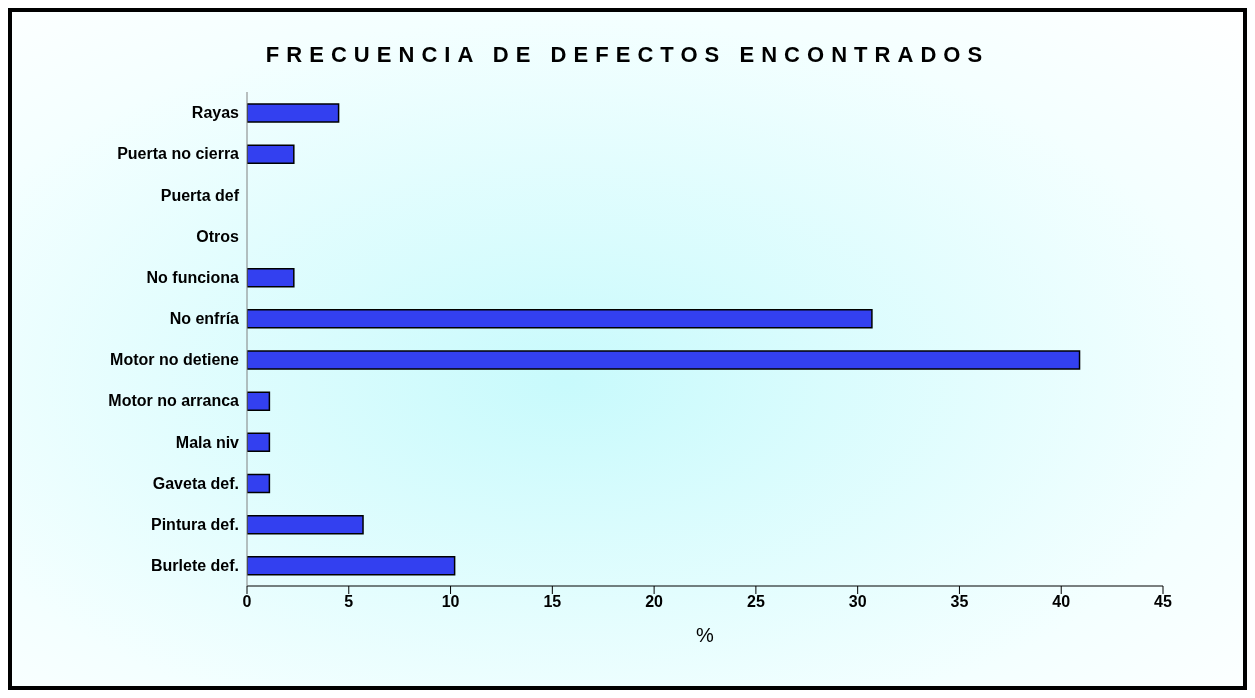 Image resolution: width=1255 pixels, height=698 pixels. Describe the element at coordinates (857, 602) in the screenshot. I see `x-tick-label: 30` at that location.